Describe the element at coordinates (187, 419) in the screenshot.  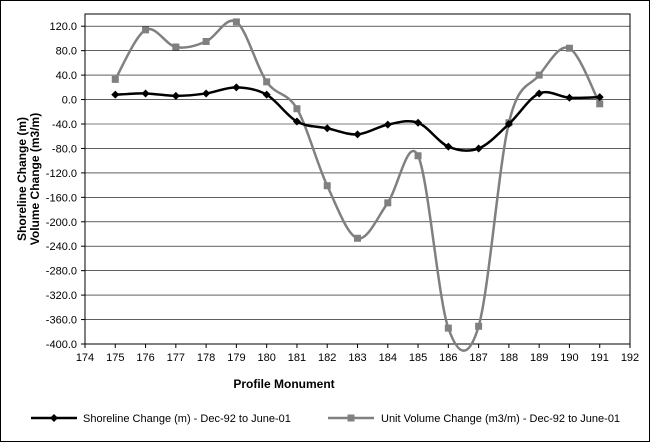
I see `legend-label-shoreline: Shoreline Change (m) - Dec-92 to June-01` at that location.